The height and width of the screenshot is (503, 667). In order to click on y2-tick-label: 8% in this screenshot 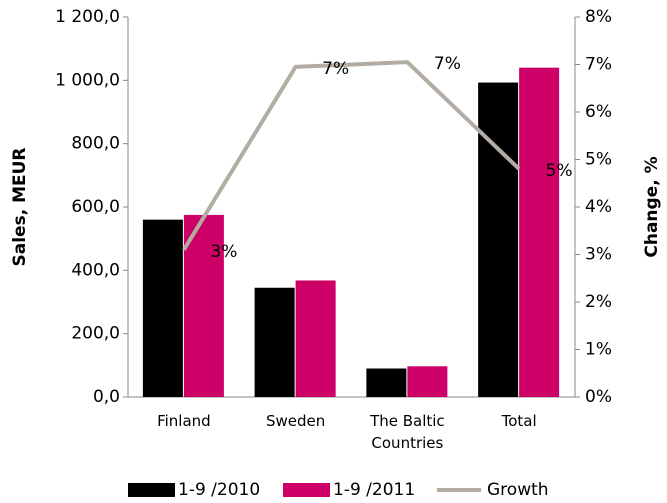, I will do `click(598, 17)`.